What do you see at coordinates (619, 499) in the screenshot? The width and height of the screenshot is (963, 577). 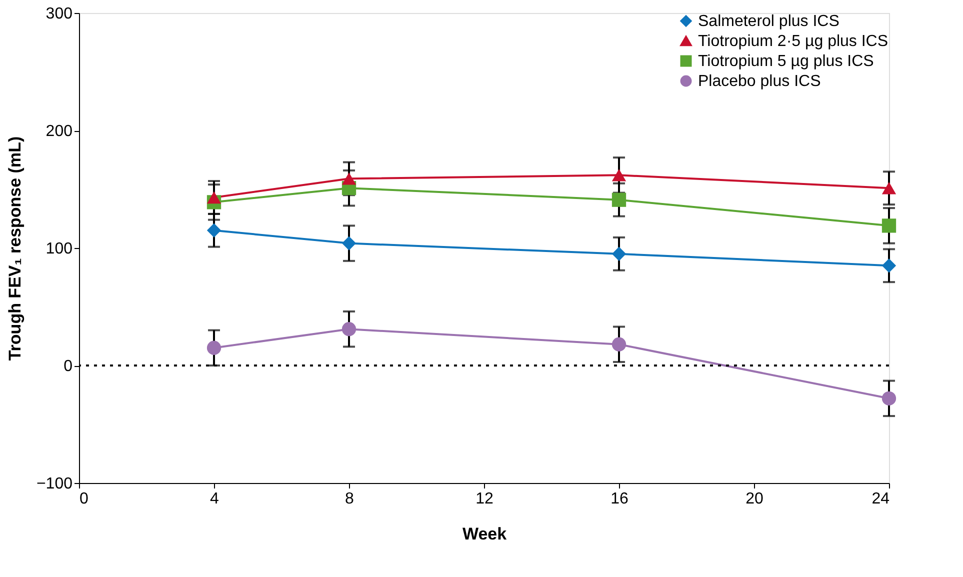 I see `x-tick-label: 16` at bounding box center [619, 499].